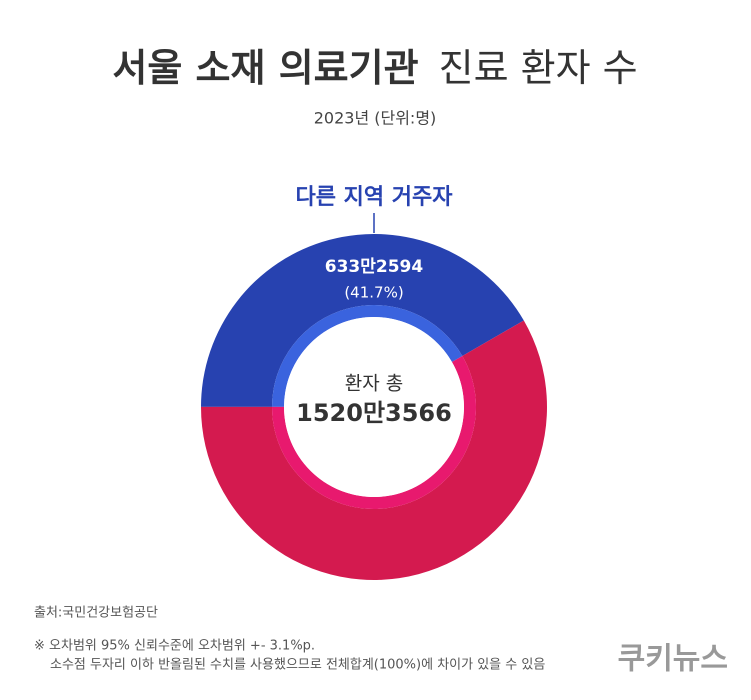 The width and height of the screenshot is (751, 700). Describe the element at coordinates (374, 267) in the screenshot. I see `value-label: 633만2594` at that location.